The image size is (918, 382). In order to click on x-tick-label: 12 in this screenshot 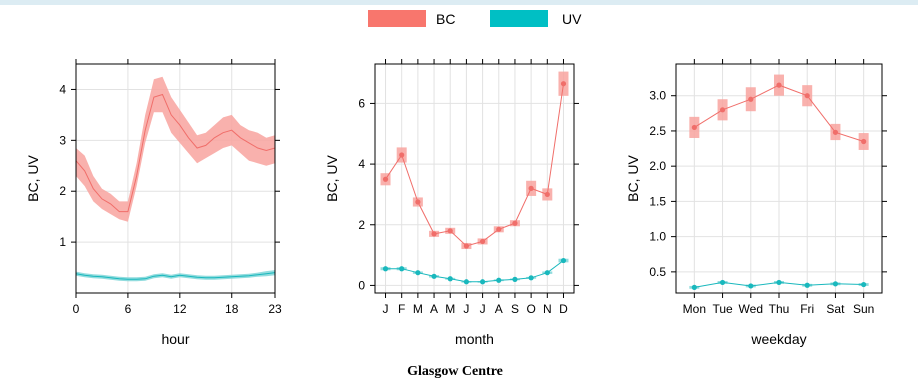, I will do `click(180, 309)`.